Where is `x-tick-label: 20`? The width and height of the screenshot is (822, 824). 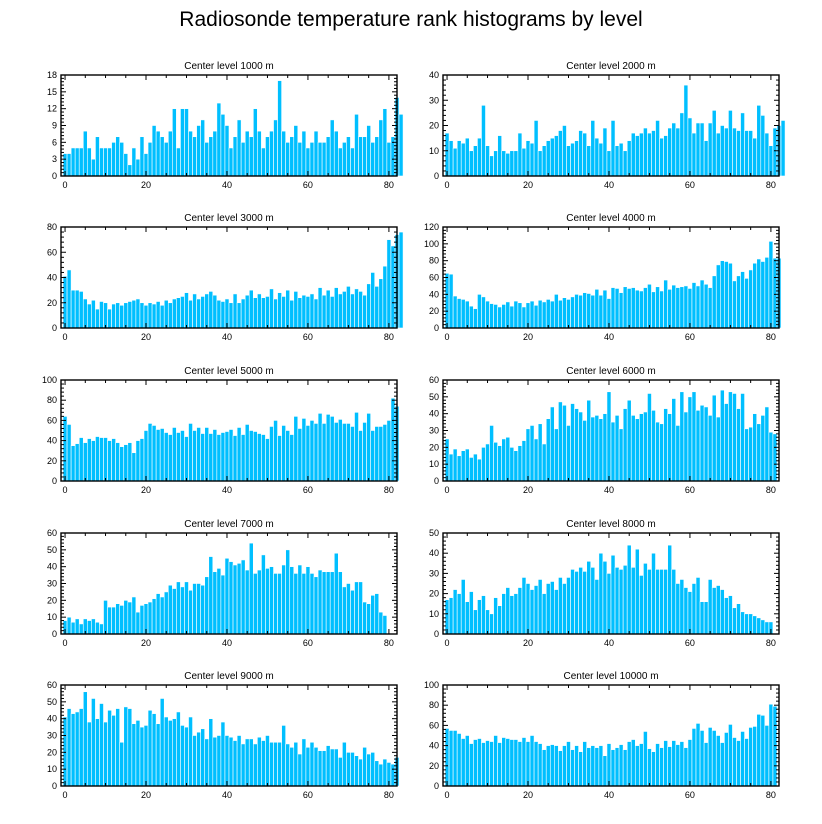 x-tick-label: 20 is located at coordinates (528, 643).